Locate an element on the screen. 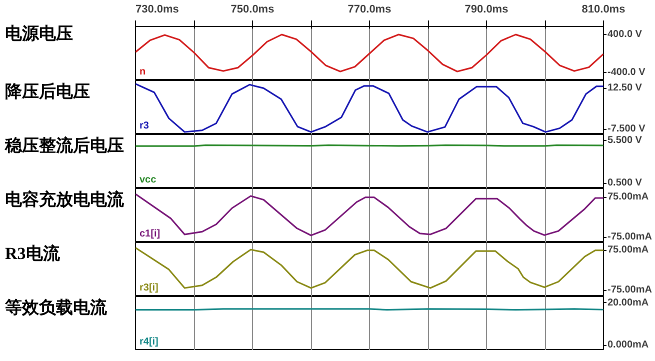 The height and width of the screenshot is (361, 655). y-tick-label: 12.50 V is located at coordinates (625, 88).